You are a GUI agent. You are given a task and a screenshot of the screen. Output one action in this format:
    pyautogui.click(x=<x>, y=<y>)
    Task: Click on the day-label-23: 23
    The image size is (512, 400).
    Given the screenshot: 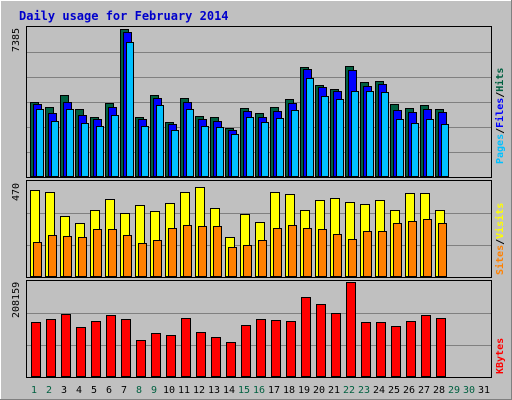 What is the action you would take?
    pyautogui.click(x=364, y=390)
    